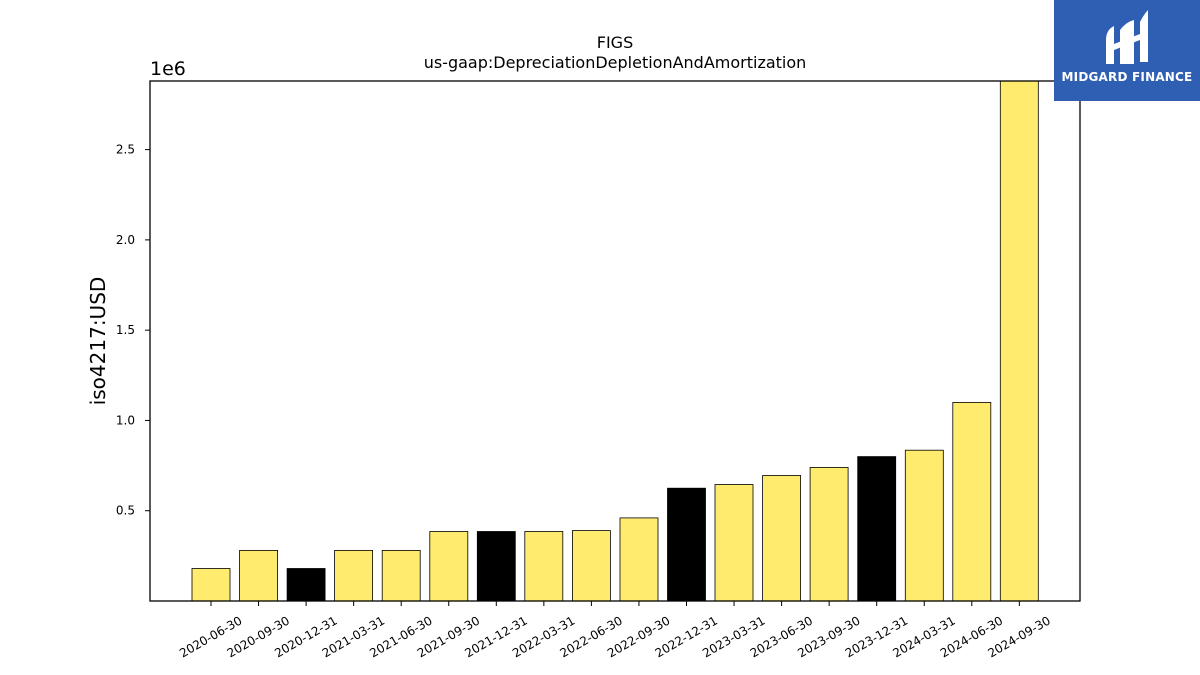 The image size is (1200, 675). Describe the element at coordinates (125, 150) in the screenshot. I see `y-tick-label: 2.5` at that location.